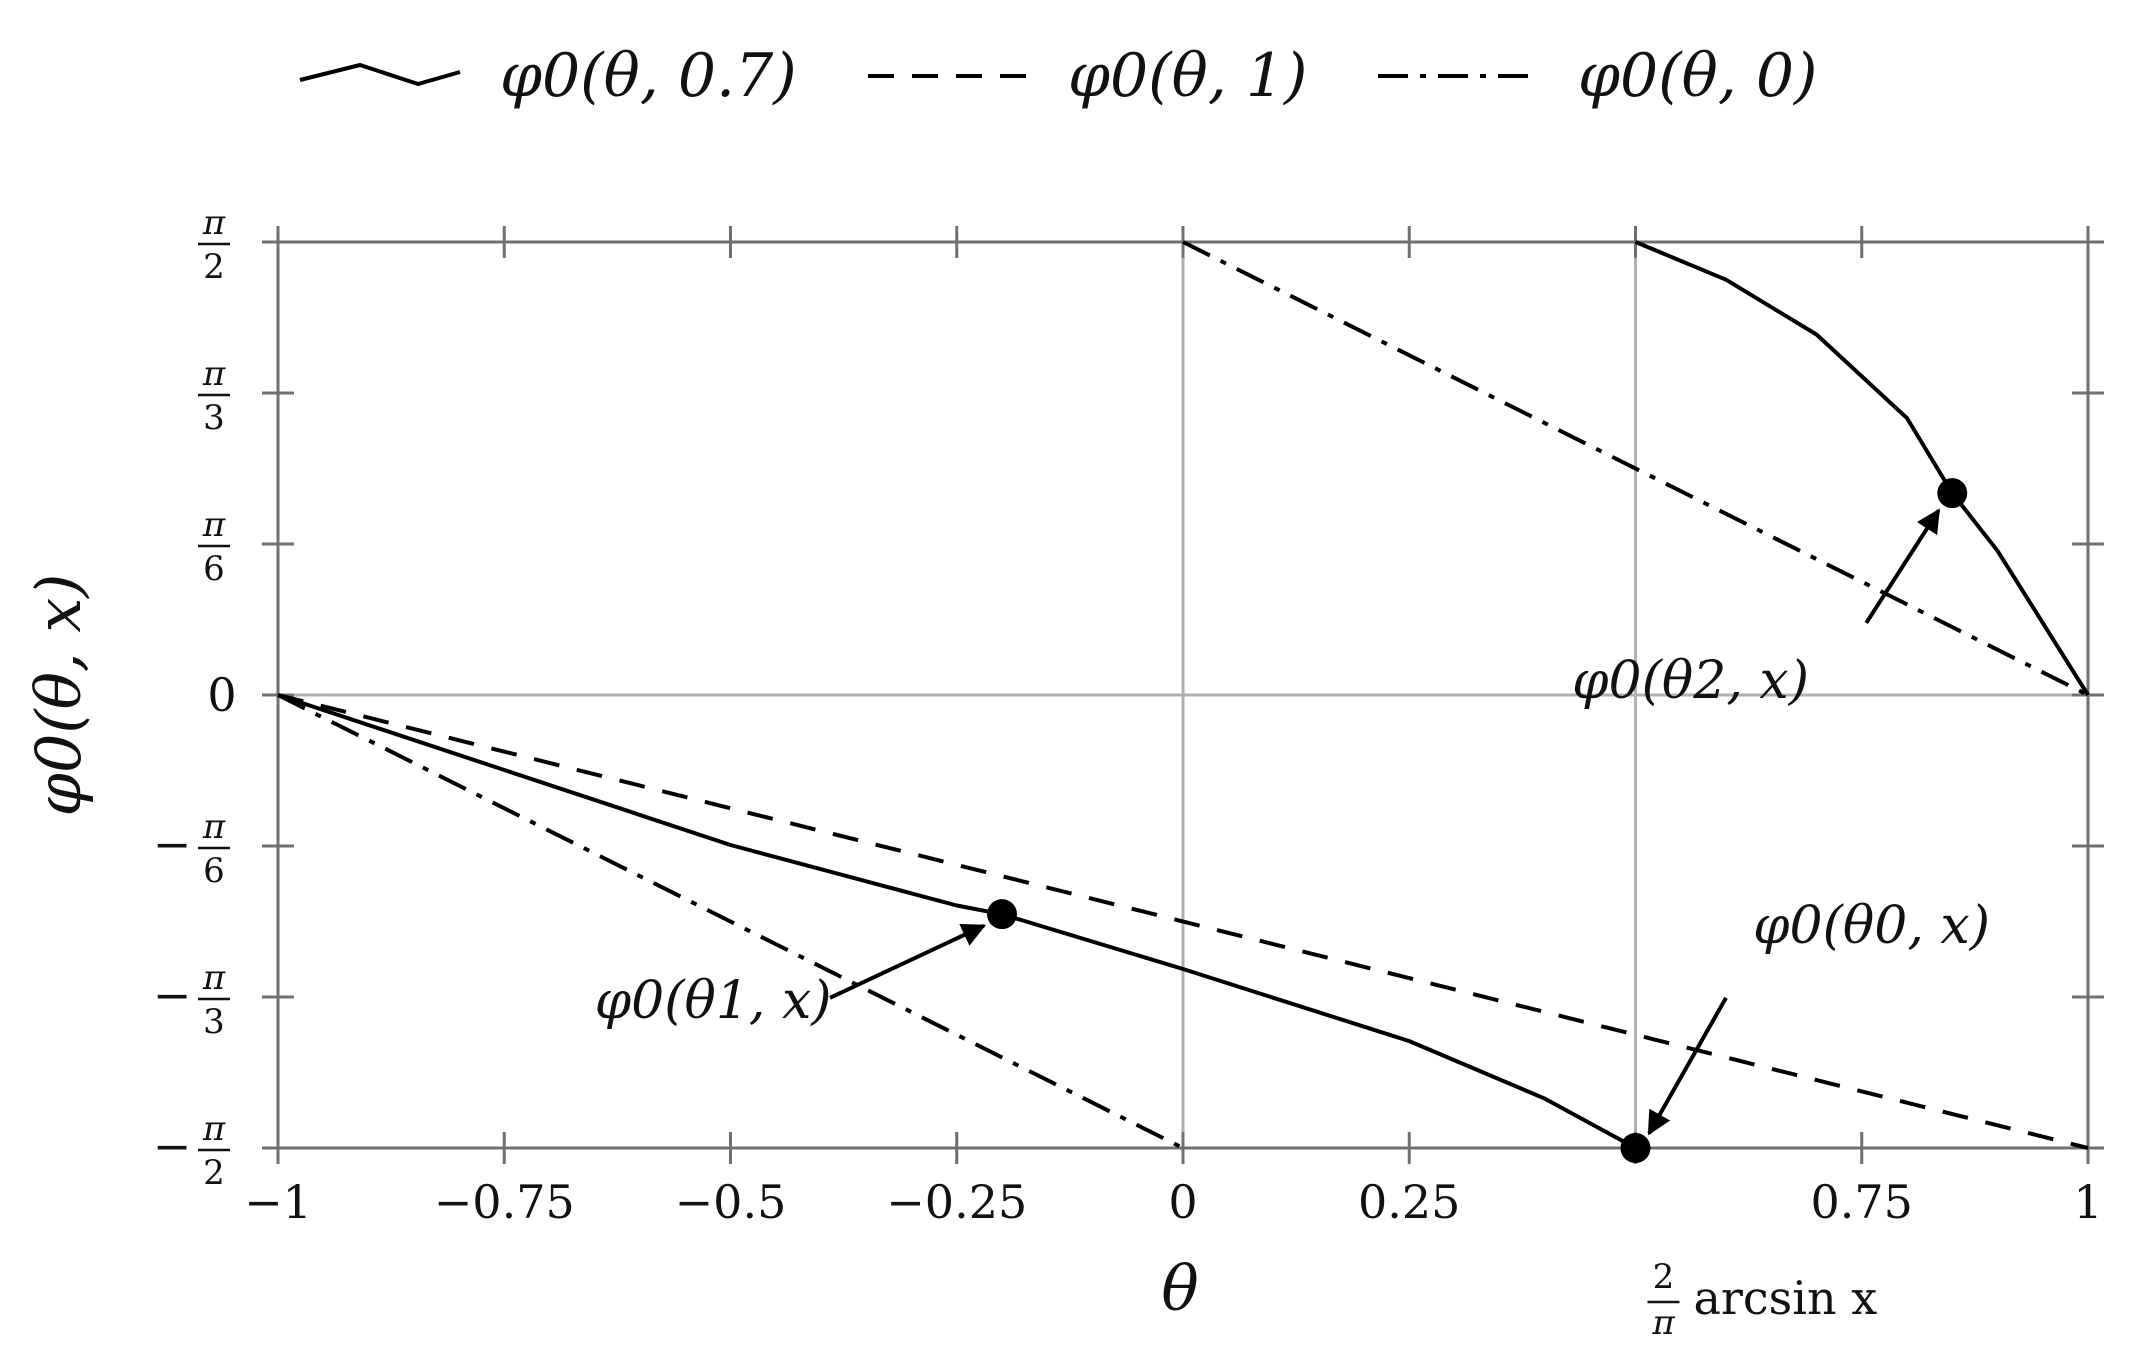 The height and width of the screenshot is (1353, 2144). Describe the element at coordinates (713, 1001) in the screenshot. I see `annotation-label-0: φ0(θ1, x)` at that location.